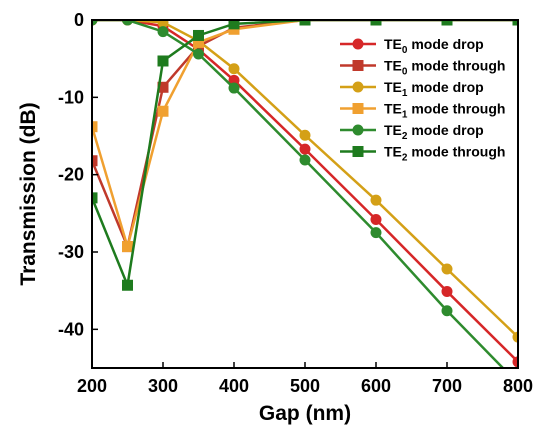  What do you see at coordinates (79, 20) in the screenshot?
I see `y-tick-label: 0` at bounding box center [79, 20].